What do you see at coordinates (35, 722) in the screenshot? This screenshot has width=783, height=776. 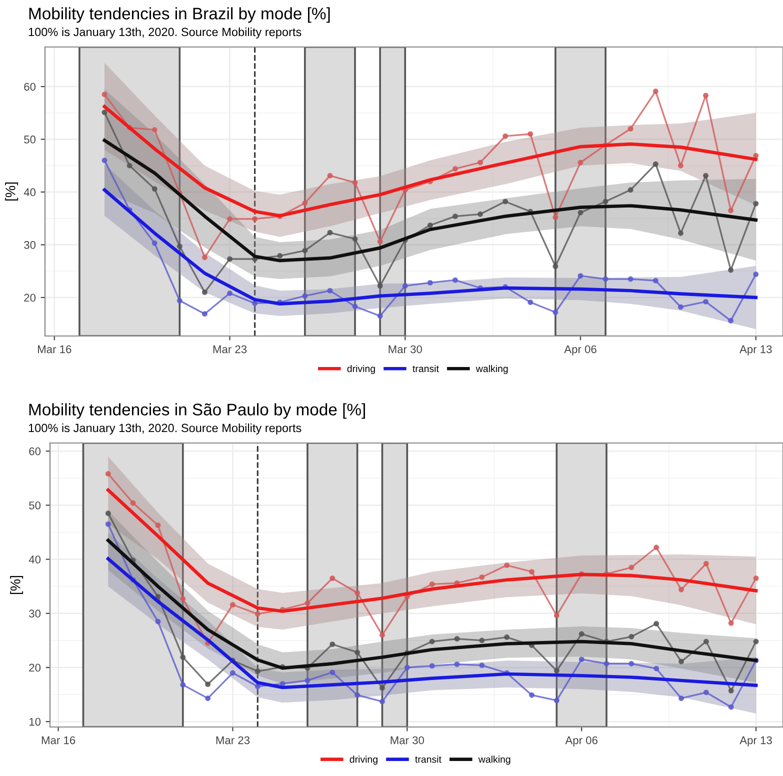 I see `y-tick-label: 10` at bounding box center [35, 722].